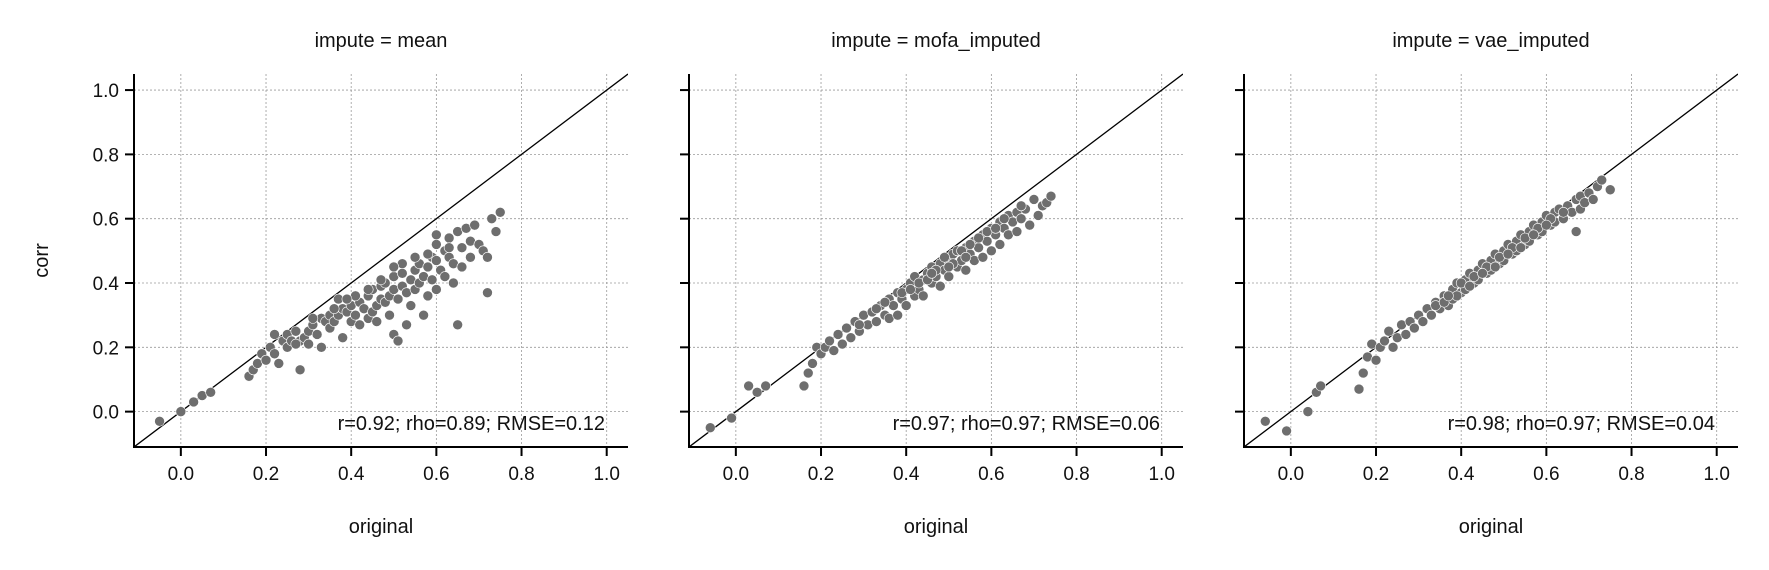 The height and width of the screenshot is (570, 1769). I want to click on x-tick-label: 1.0, so click(1161, 474).